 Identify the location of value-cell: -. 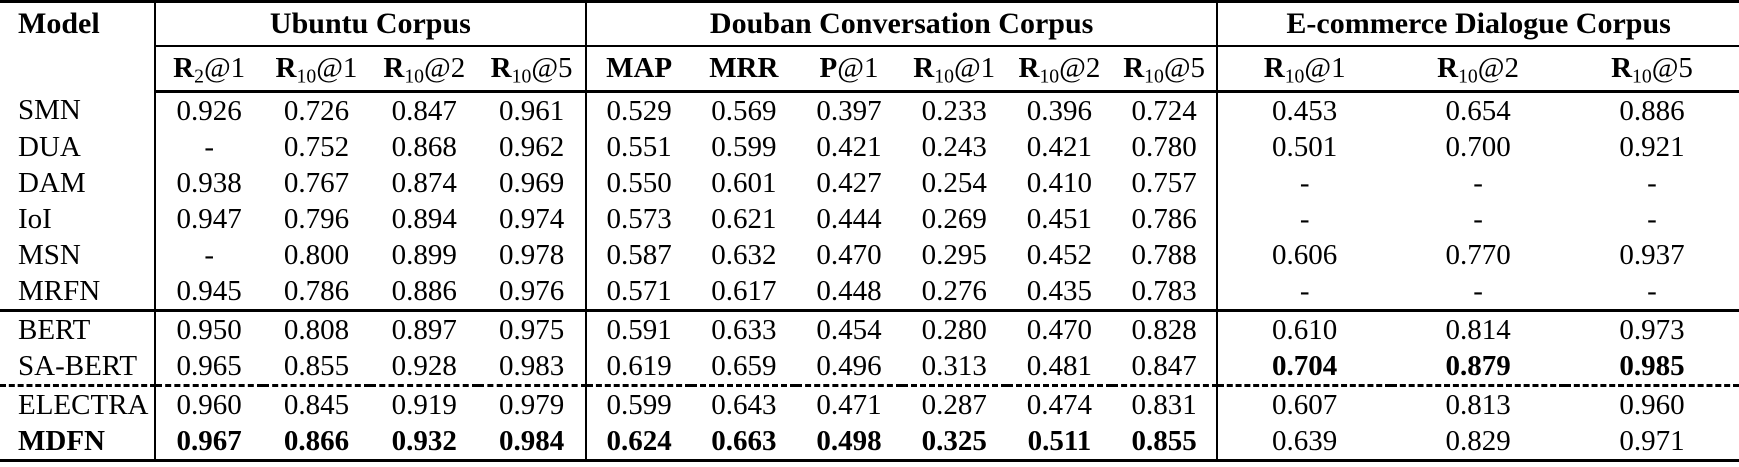
(208, 255).